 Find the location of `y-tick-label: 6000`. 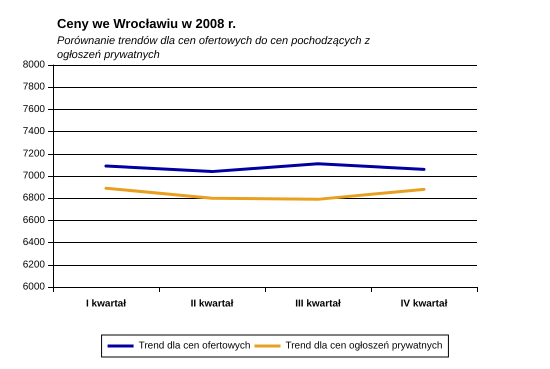

y-tick-label: 6000 is located at coordinates (34, 287).